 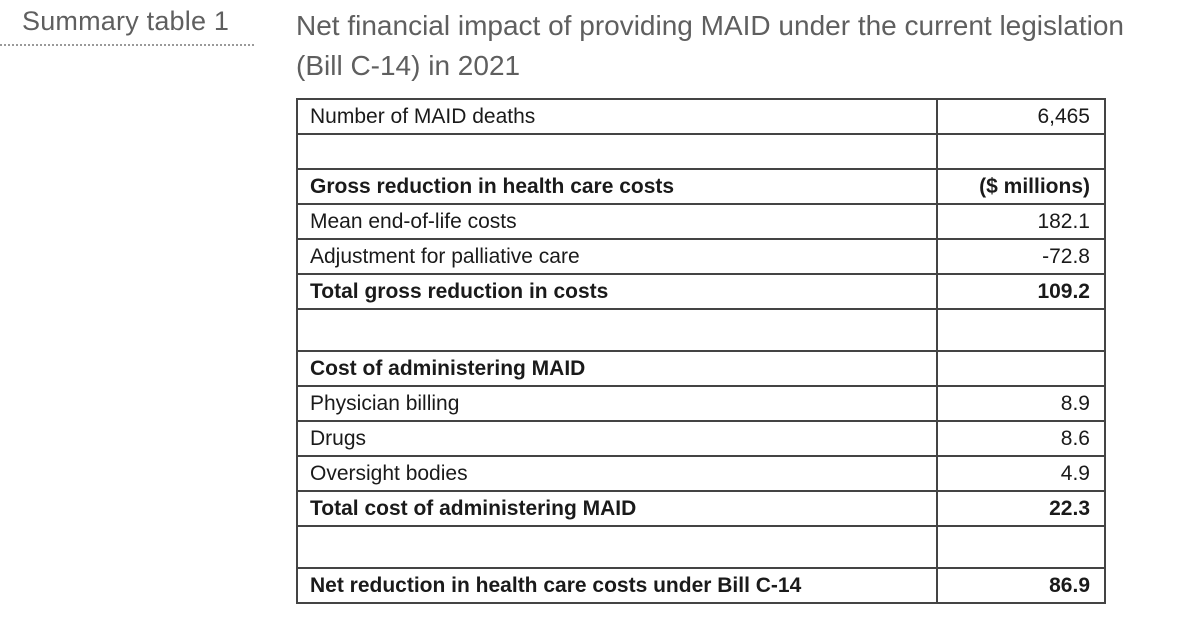 I want to click on section-header-label: Cost of administering MAID, so click(x=617, y=368).